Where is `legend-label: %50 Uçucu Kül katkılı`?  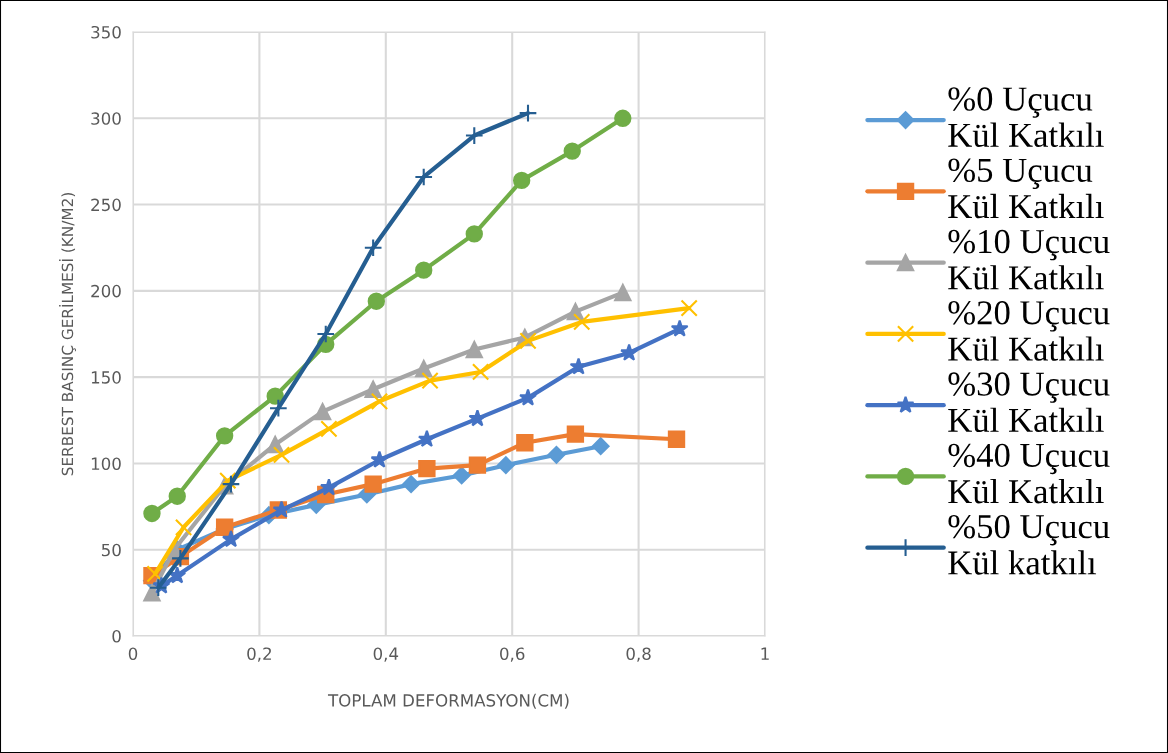 legend-label: %50 Uçucu Kül katkılı is located at coordinates (1029, 544).